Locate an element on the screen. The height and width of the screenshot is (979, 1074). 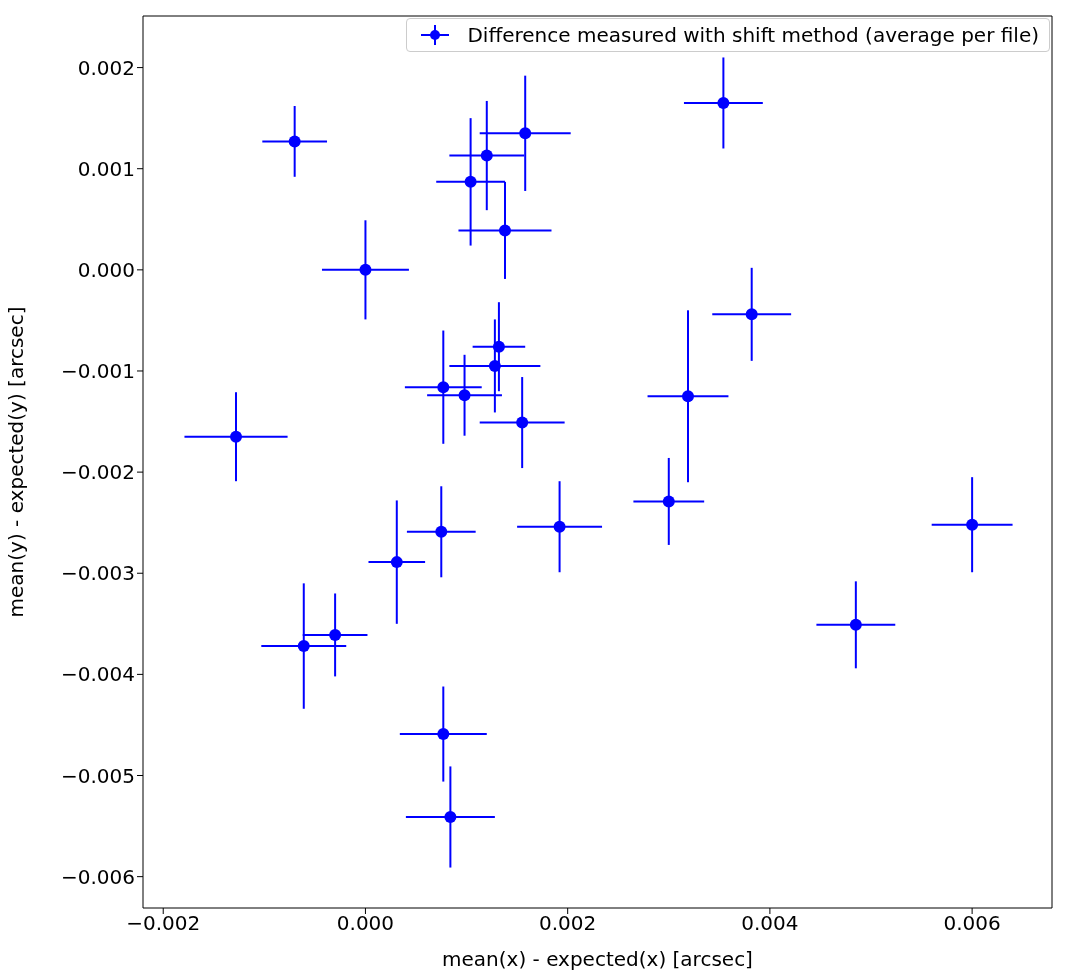
y-axis-title: mean(y) - expected(y) [arcsec] is located at coordinates (16, 462).